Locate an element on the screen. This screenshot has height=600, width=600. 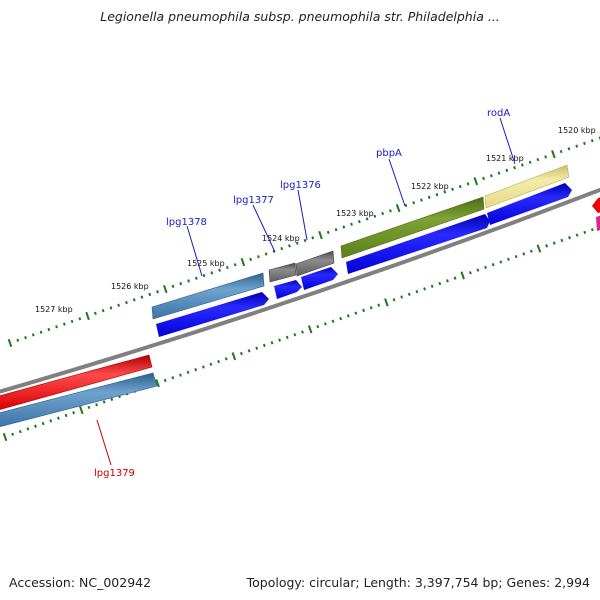
gene-lpg1379-blue is located at coordinates (79, 400).